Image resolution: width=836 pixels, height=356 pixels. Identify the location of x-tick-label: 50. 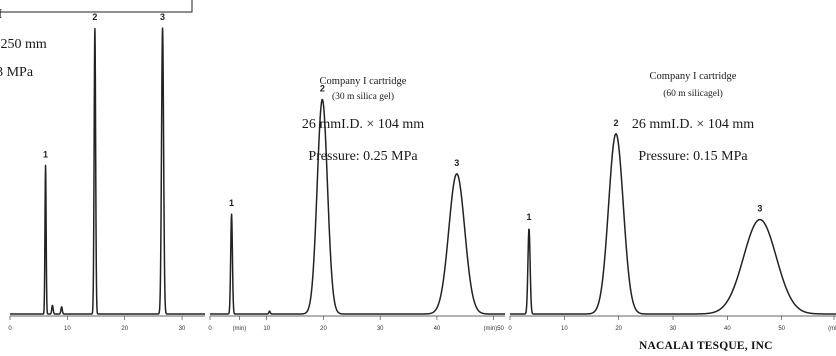
(781, 329).